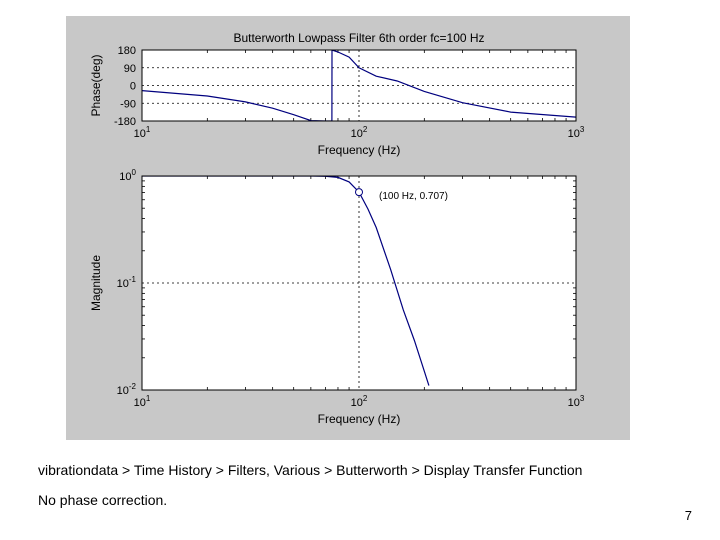 This screenshot has width=720, height=540. What do you see at coordinates (688, 515) in the screenshot?
I see `page-number: 7` at bounding box center [688, 515].